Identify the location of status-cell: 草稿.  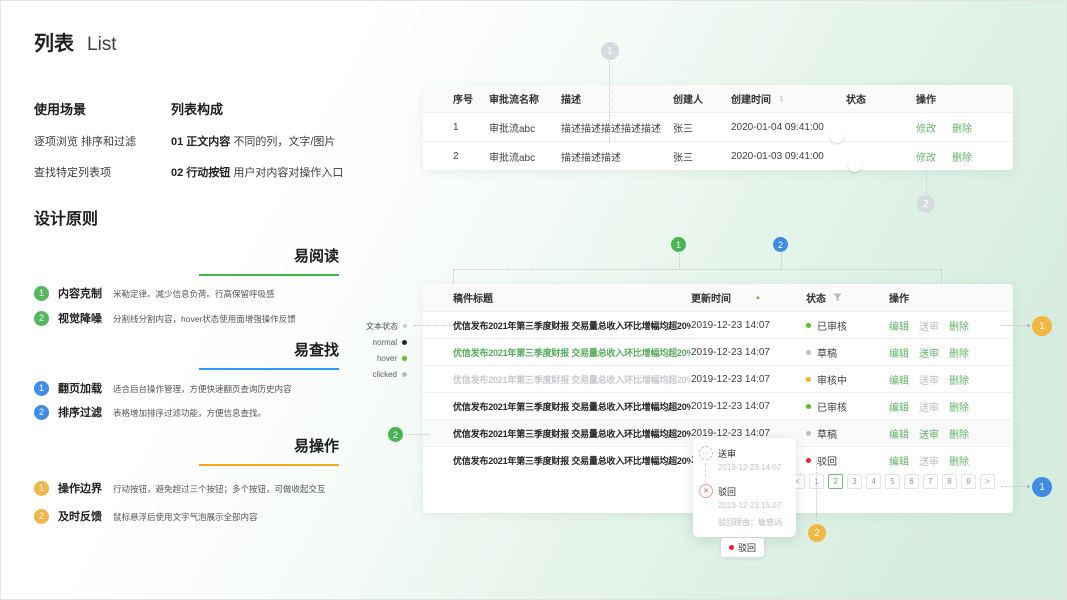
(847, 433).